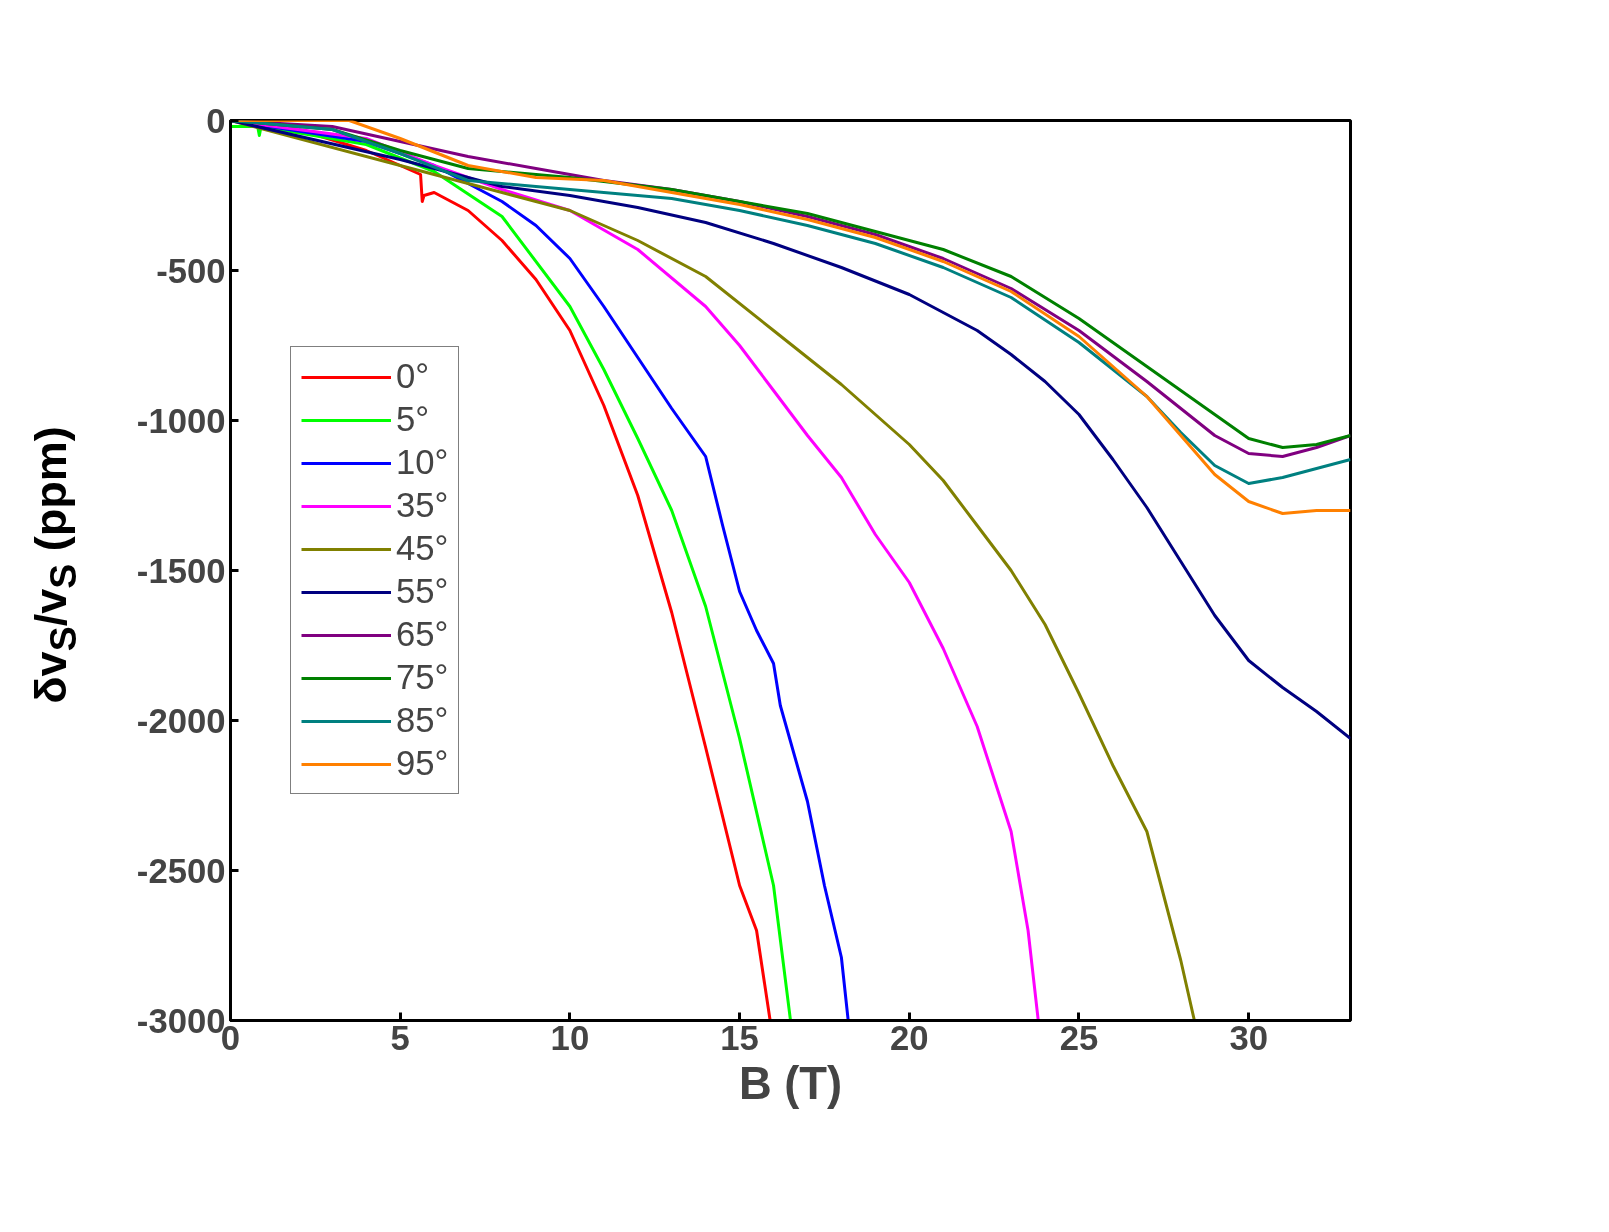 The height and width of the screenshot is (1232, 1609). What do you see at coordinates (1248, 1037) in the screenshot?
I see `x-tick-label: 30` at bounding box center [1248, 1037].